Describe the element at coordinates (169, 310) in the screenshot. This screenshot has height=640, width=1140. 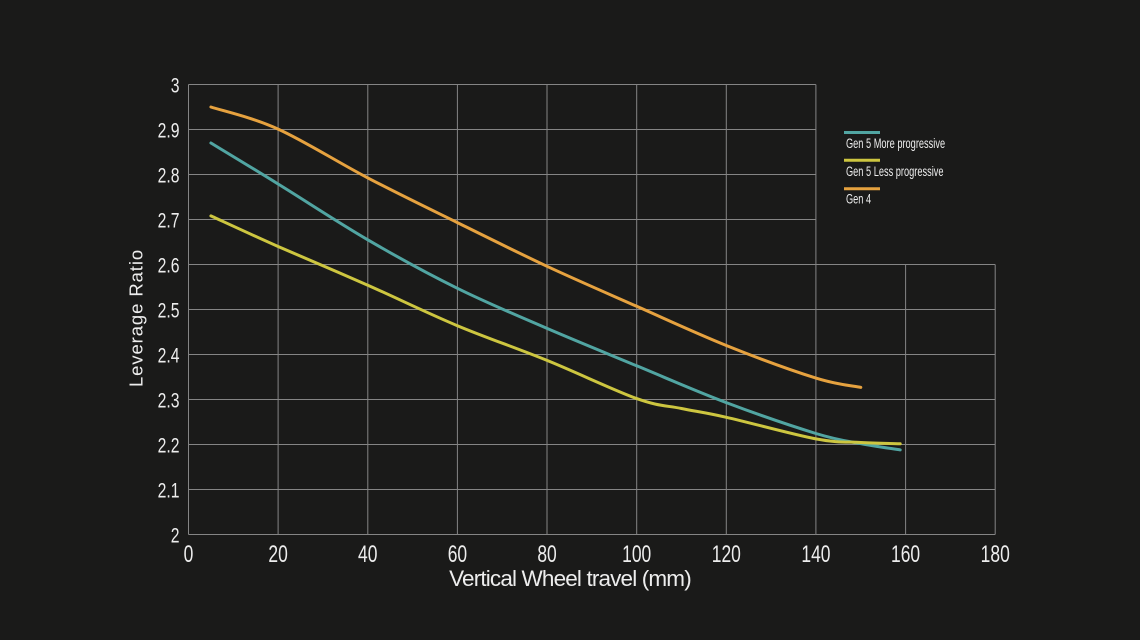
I see `svg-text: 2.5` at that location.